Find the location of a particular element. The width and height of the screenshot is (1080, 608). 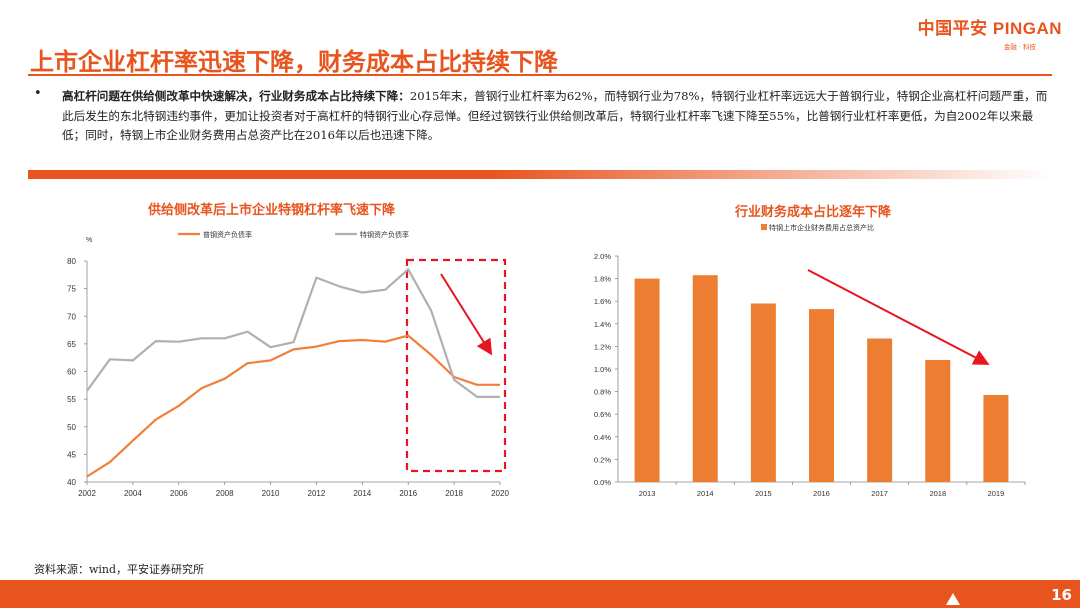

source-note: 资料来源：wind，平安证券研究所 is located at coordinates (119, 569).